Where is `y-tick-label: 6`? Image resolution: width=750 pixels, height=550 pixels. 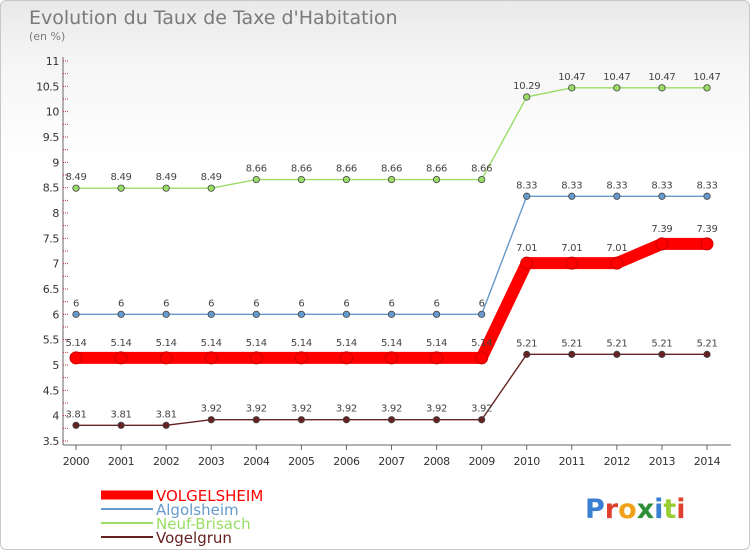
y-tick-label: 6 is located at coordinates (55, 314).